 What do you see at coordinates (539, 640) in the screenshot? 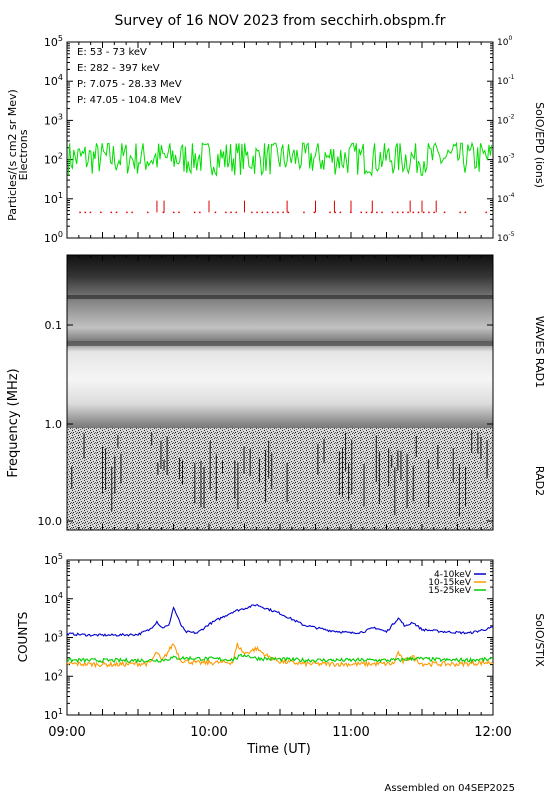
I see `stix-right-label: SolO/STIX` at bounding box center [539, 640].